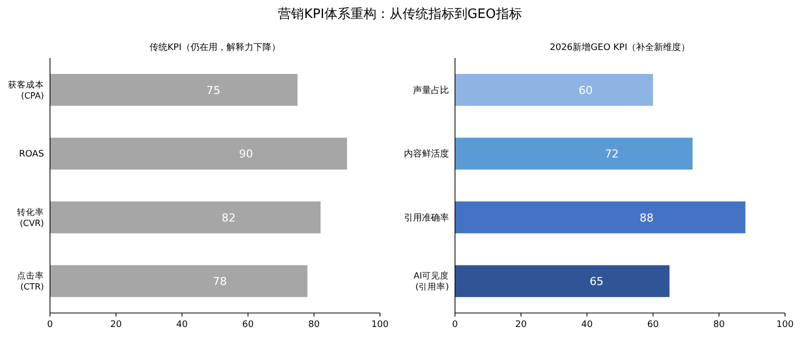  Describe the element at coordinates (585, 90) in the screenshot. I see `data-label: 60` at that location.